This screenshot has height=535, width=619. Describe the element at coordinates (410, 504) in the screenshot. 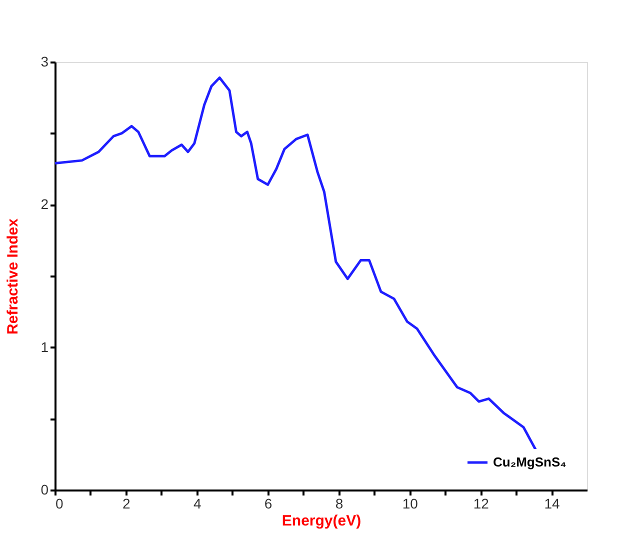

I see `x-tick-label: 10` at that location.